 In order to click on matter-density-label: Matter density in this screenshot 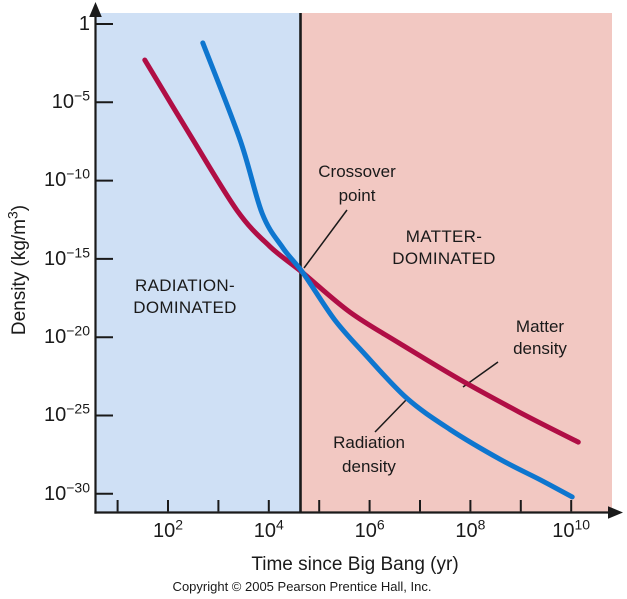, I will do `click(540, 337)`.